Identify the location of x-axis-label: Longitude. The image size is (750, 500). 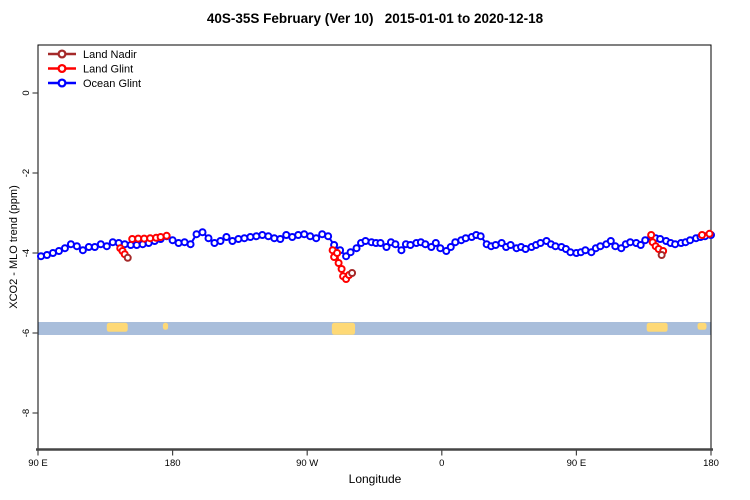
(375, 479).